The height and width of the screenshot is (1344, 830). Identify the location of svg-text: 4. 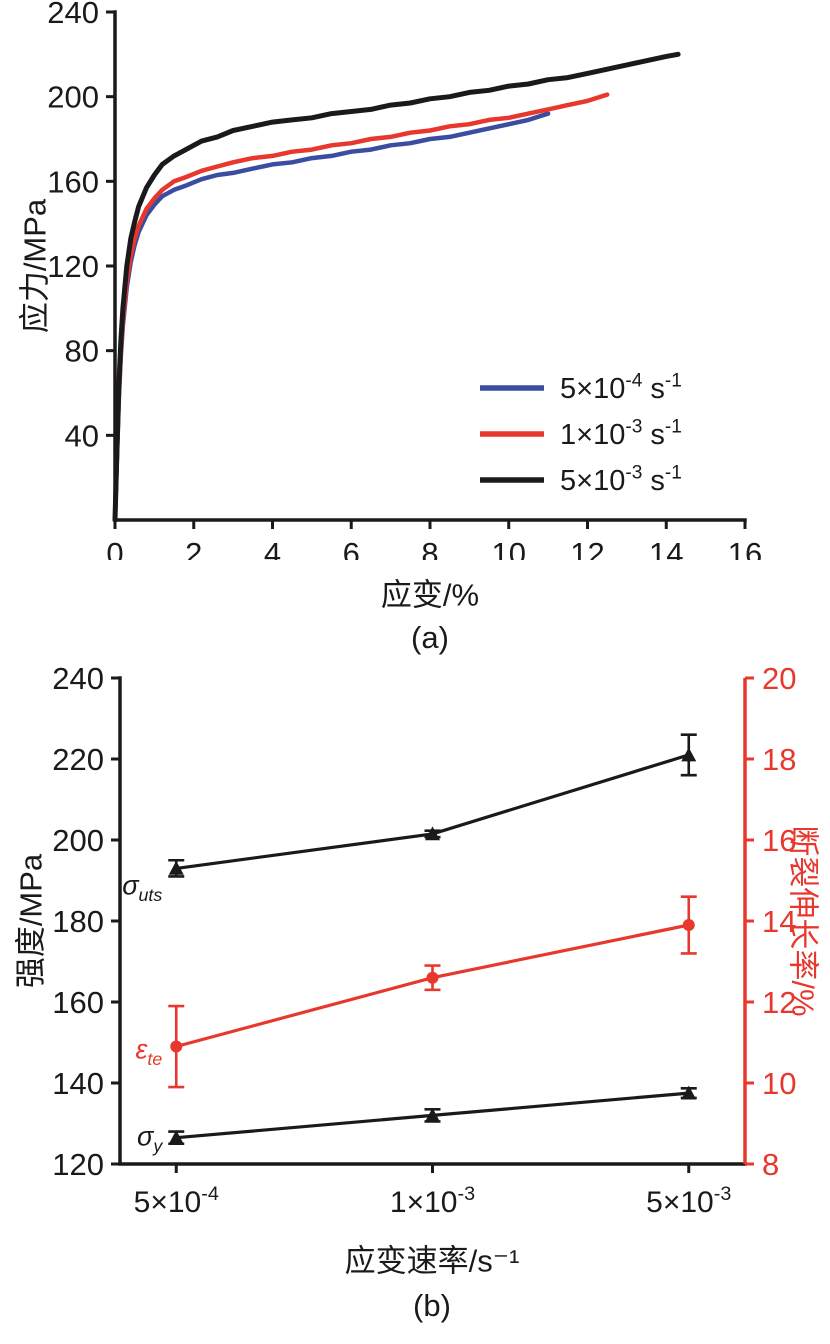
(272, 548).